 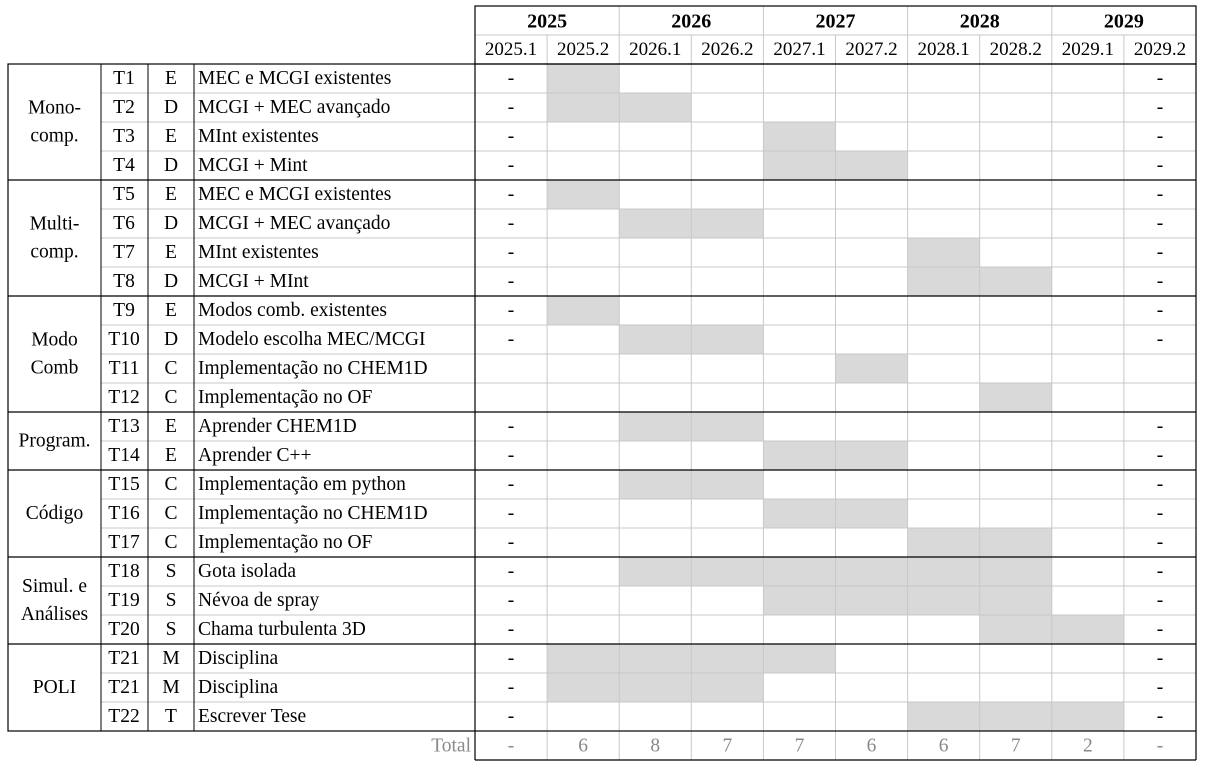 What do you see at coordinates (547, 22) in the screenshot?
I see `year-label: 2025` at bounding box center [547, 22].